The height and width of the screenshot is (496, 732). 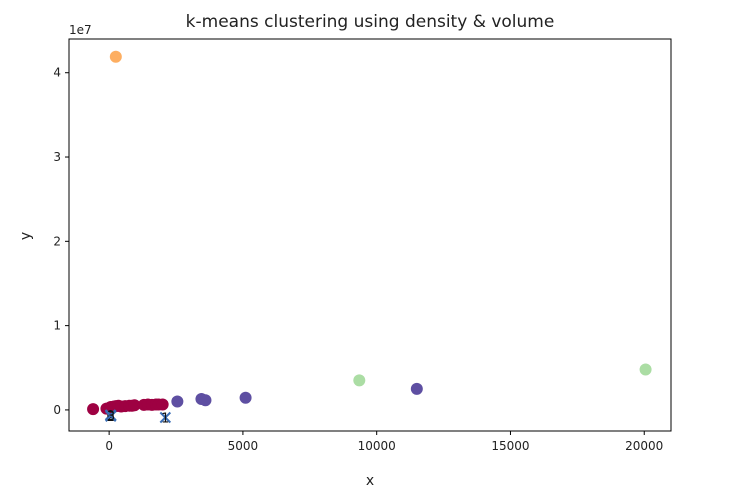 What do you see at coordinates (377, 446) in the screenshot?
I see `x-tick-label: 10000` at bounding box center [377, 446].